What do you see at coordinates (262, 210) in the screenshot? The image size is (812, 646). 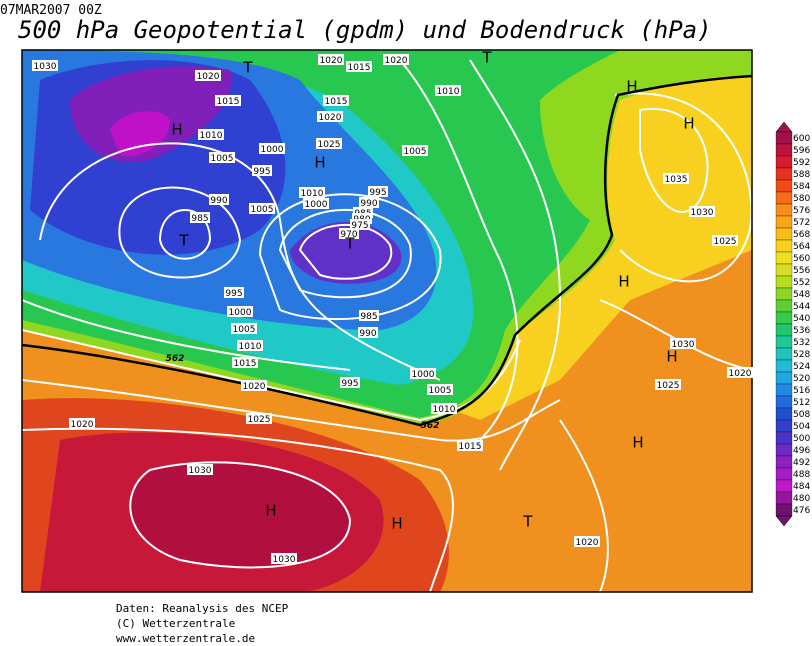 I see `isobar-label: 1005` at bounding box center [262, 210].